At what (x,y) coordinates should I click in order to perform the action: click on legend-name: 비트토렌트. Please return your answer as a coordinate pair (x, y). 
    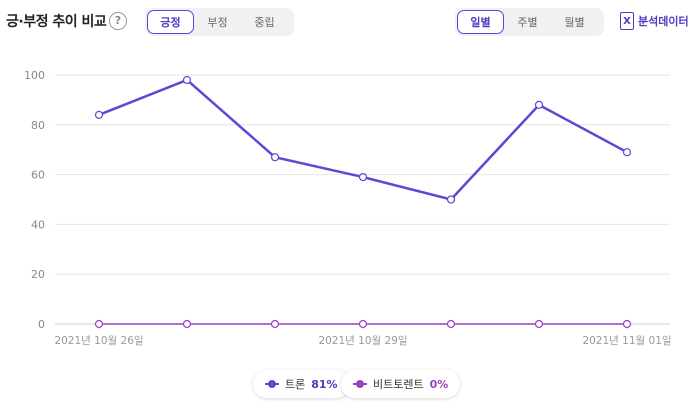
    Looking at the image, I should click on (398, 384).